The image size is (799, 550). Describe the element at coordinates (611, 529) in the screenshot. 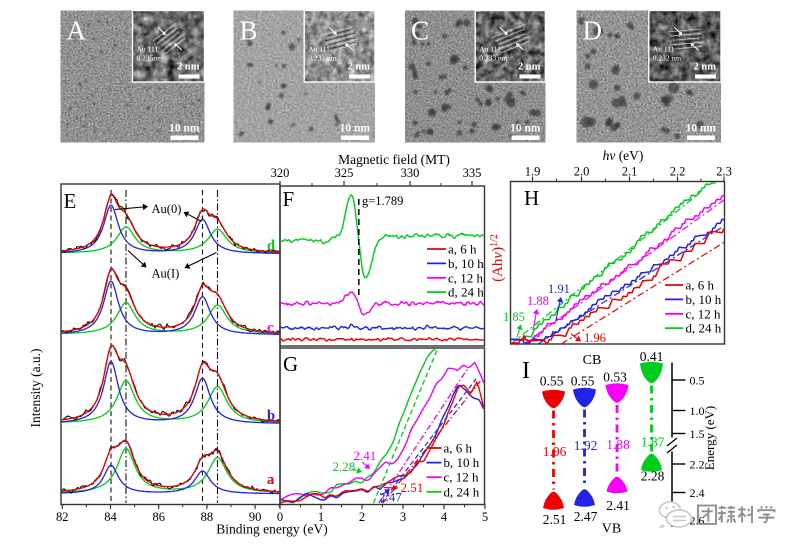

I see `svg-text: VB` at that location.